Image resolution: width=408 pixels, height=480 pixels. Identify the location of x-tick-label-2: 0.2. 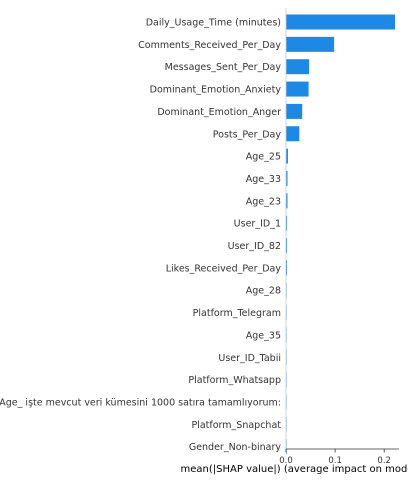
(384, 461).